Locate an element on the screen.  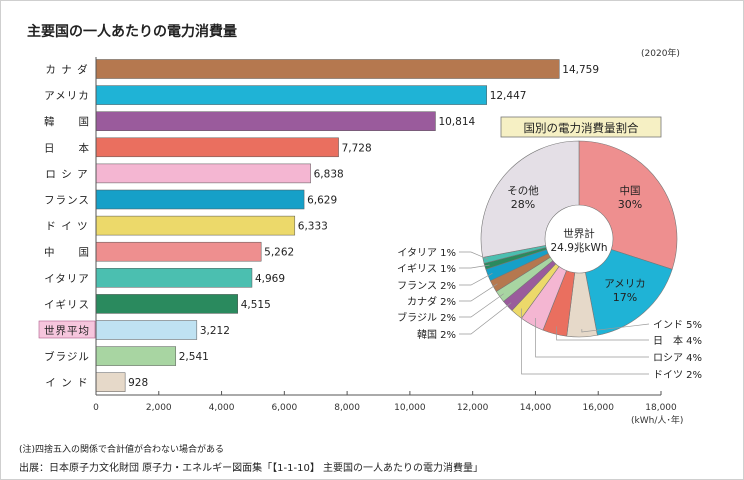
value-label: 5,262 is located at coordinates (279, 253).